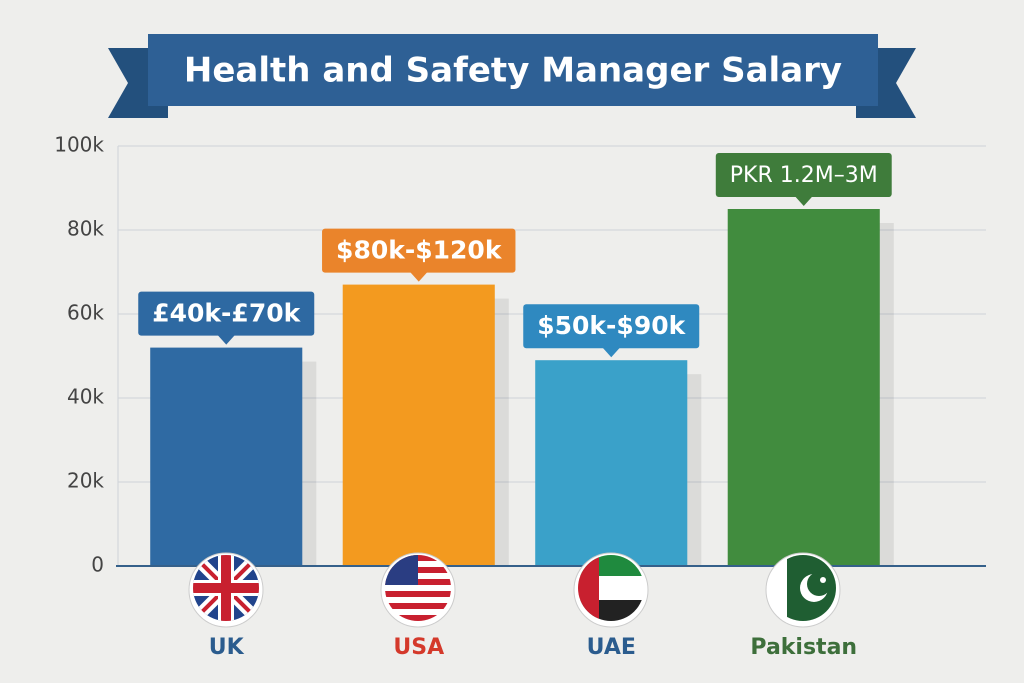 The height and width of the screenshot is (683, 1024). Describe the element at coordinates (79, 145) in the screenshot. I see `y-tick-label: 100k` at that location.